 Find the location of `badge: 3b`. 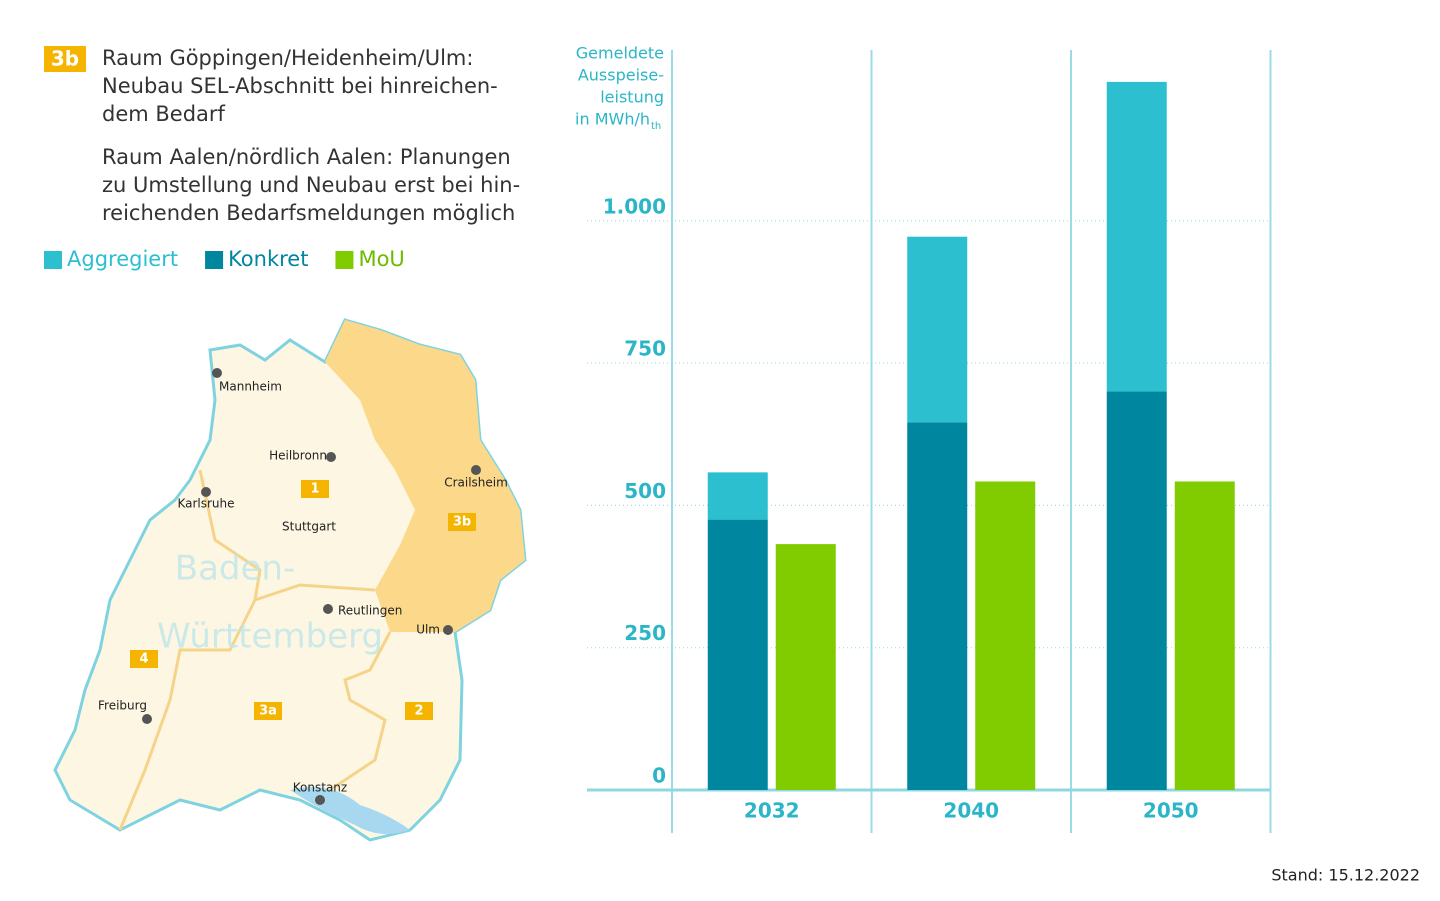

badge: 3b is located at coordinates (65, 59).